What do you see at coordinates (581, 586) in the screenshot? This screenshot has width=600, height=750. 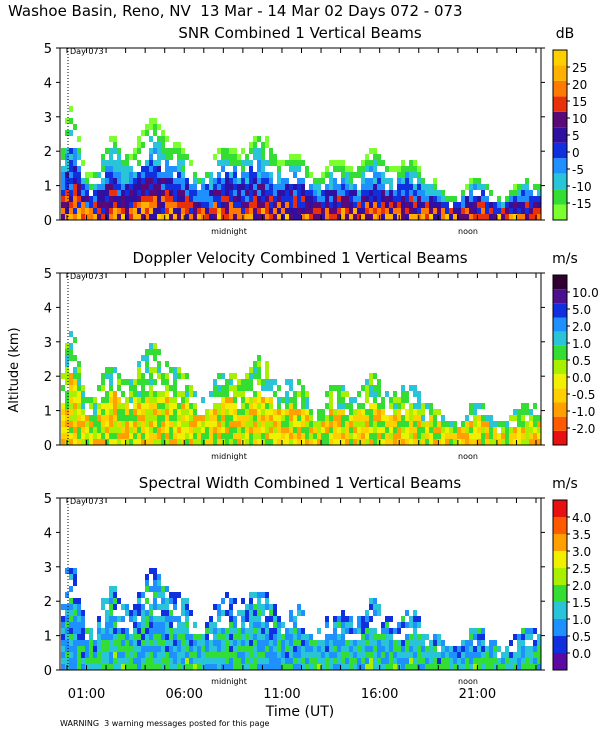 I see `colorbar-tick-label: 2.0` at bounding box center [581, 586].